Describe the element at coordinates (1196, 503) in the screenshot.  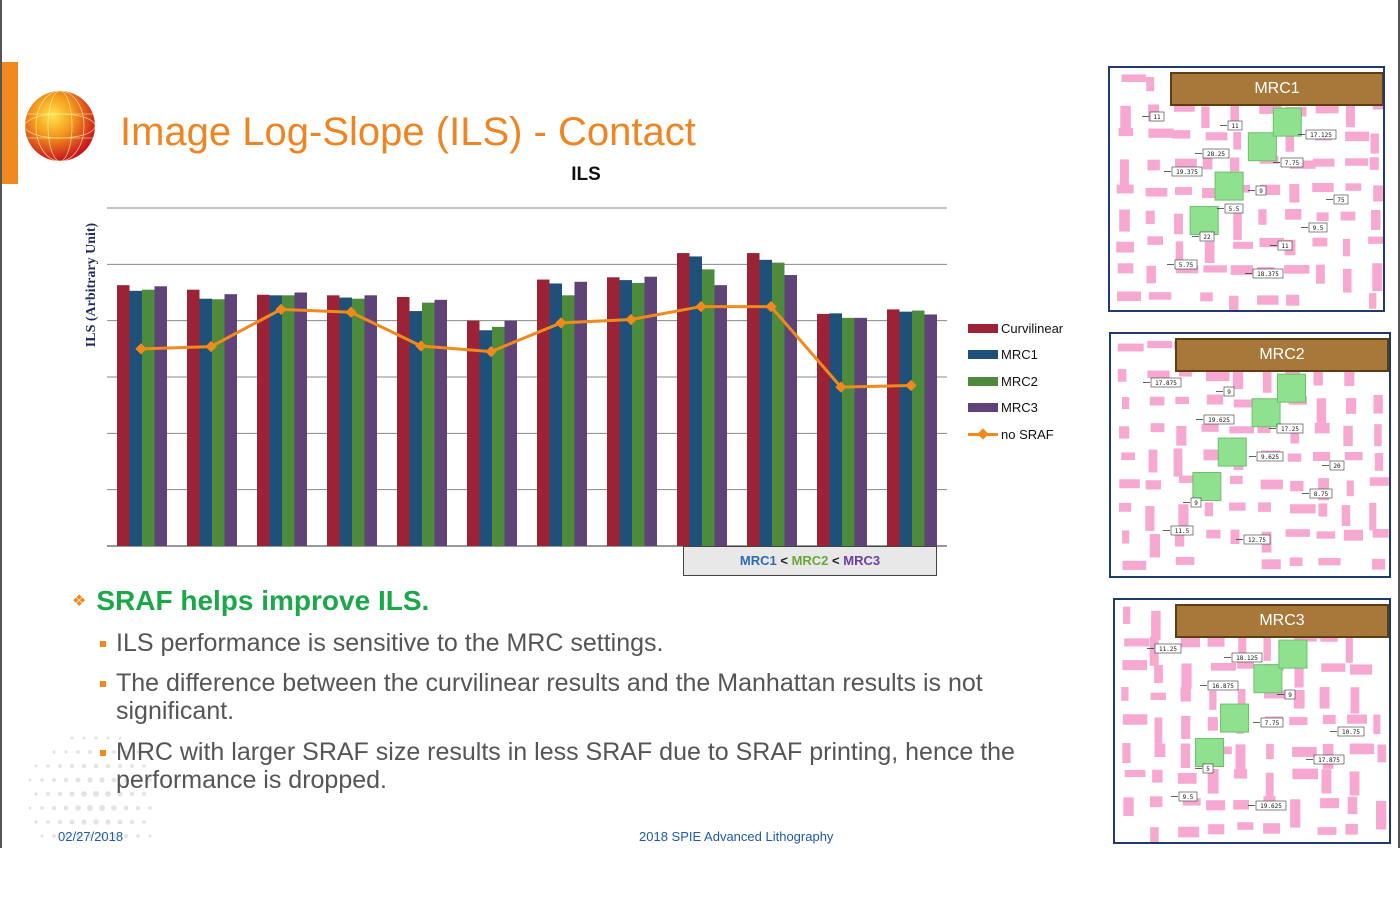
I see `dim-label: 9` at that location.